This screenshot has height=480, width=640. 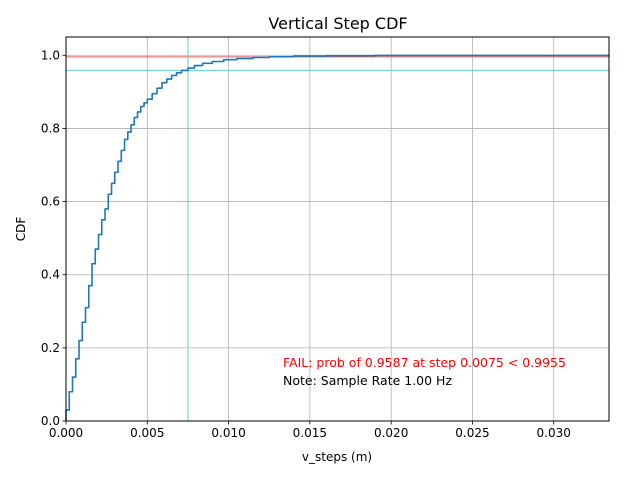 What do you see at coordinates (472, 433) in the screenshot?
I see `x-tick-label: 0.025` at bounding box center [472, 433].